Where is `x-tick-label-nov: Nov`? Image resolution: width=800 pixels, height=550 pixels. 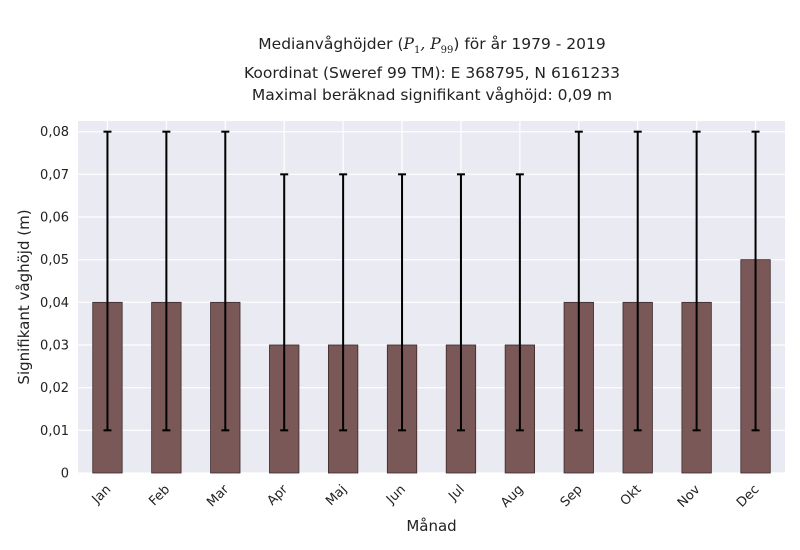
x-tick-label-nov: Nov is located at coordinates (689, 496).